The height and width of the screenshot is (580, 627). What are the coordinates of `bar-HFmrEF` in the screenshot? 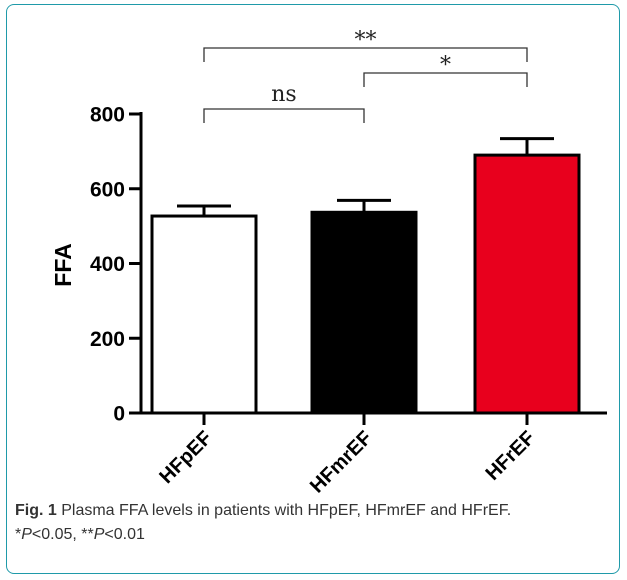 It's located at (364, 312).